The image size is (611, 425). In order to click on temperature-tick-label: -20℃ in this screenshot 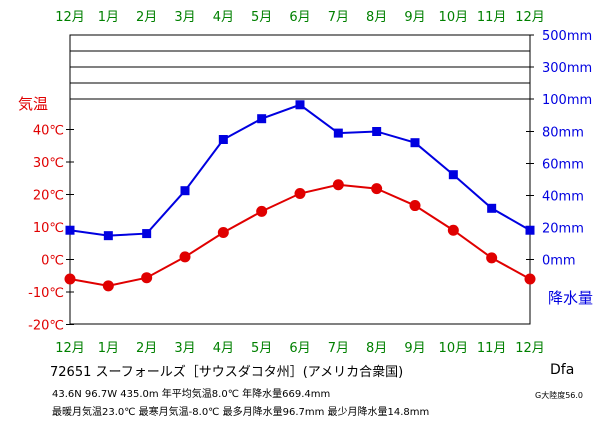, I will do `click(46, 326)`.